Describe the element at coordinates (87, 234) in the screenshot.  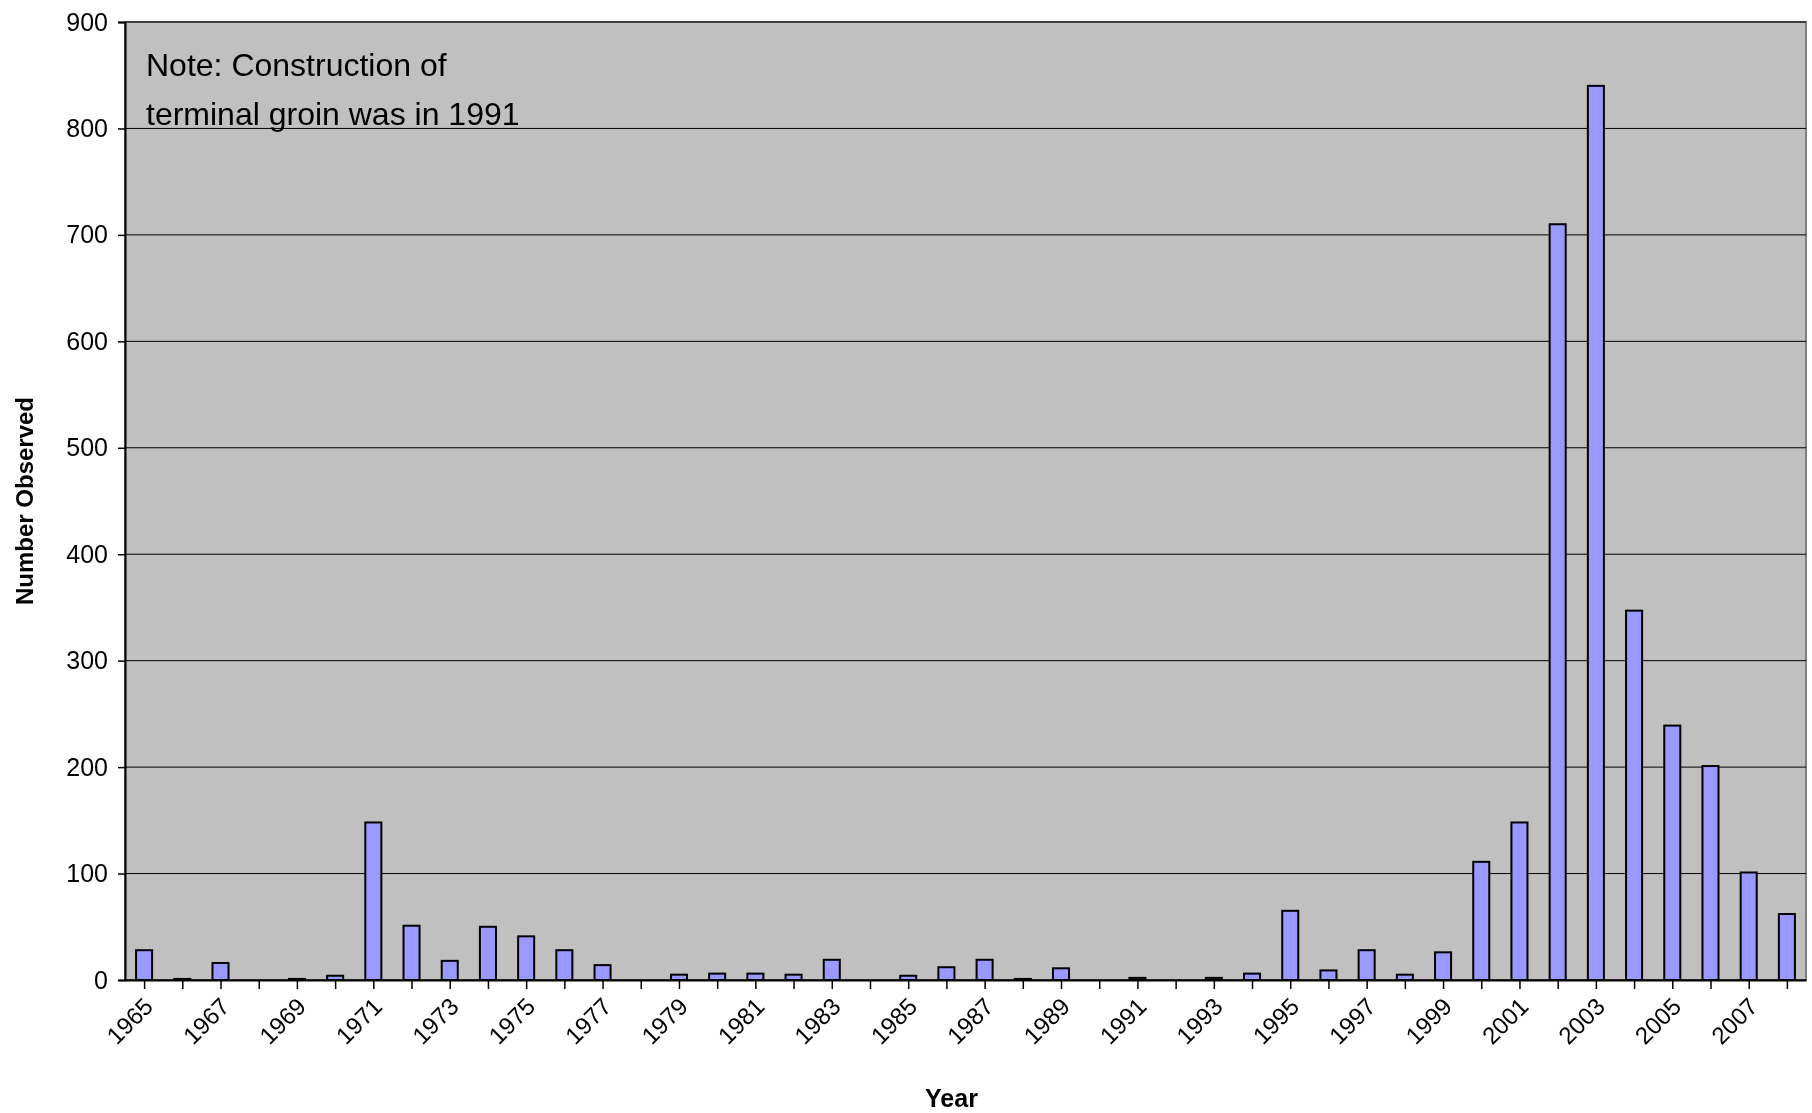
I see `y-tick-label: 700` at that location.